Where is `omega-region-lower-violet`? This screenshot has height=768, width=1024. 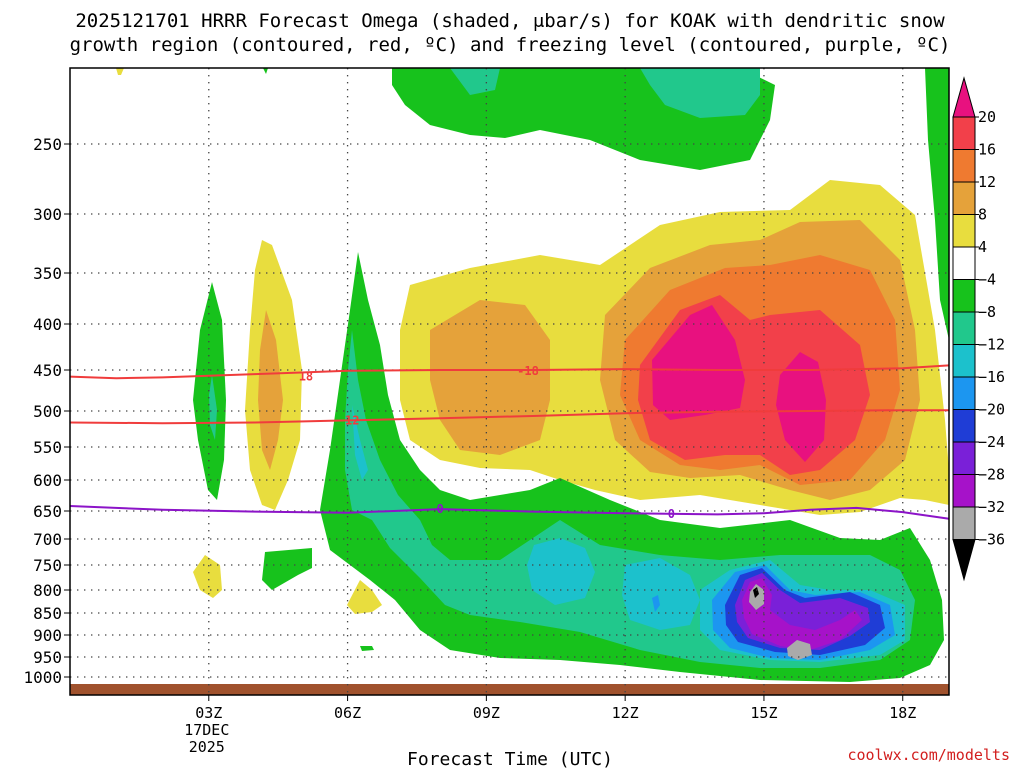
omega-region-lower-violet is located at coordinates (802, 614).